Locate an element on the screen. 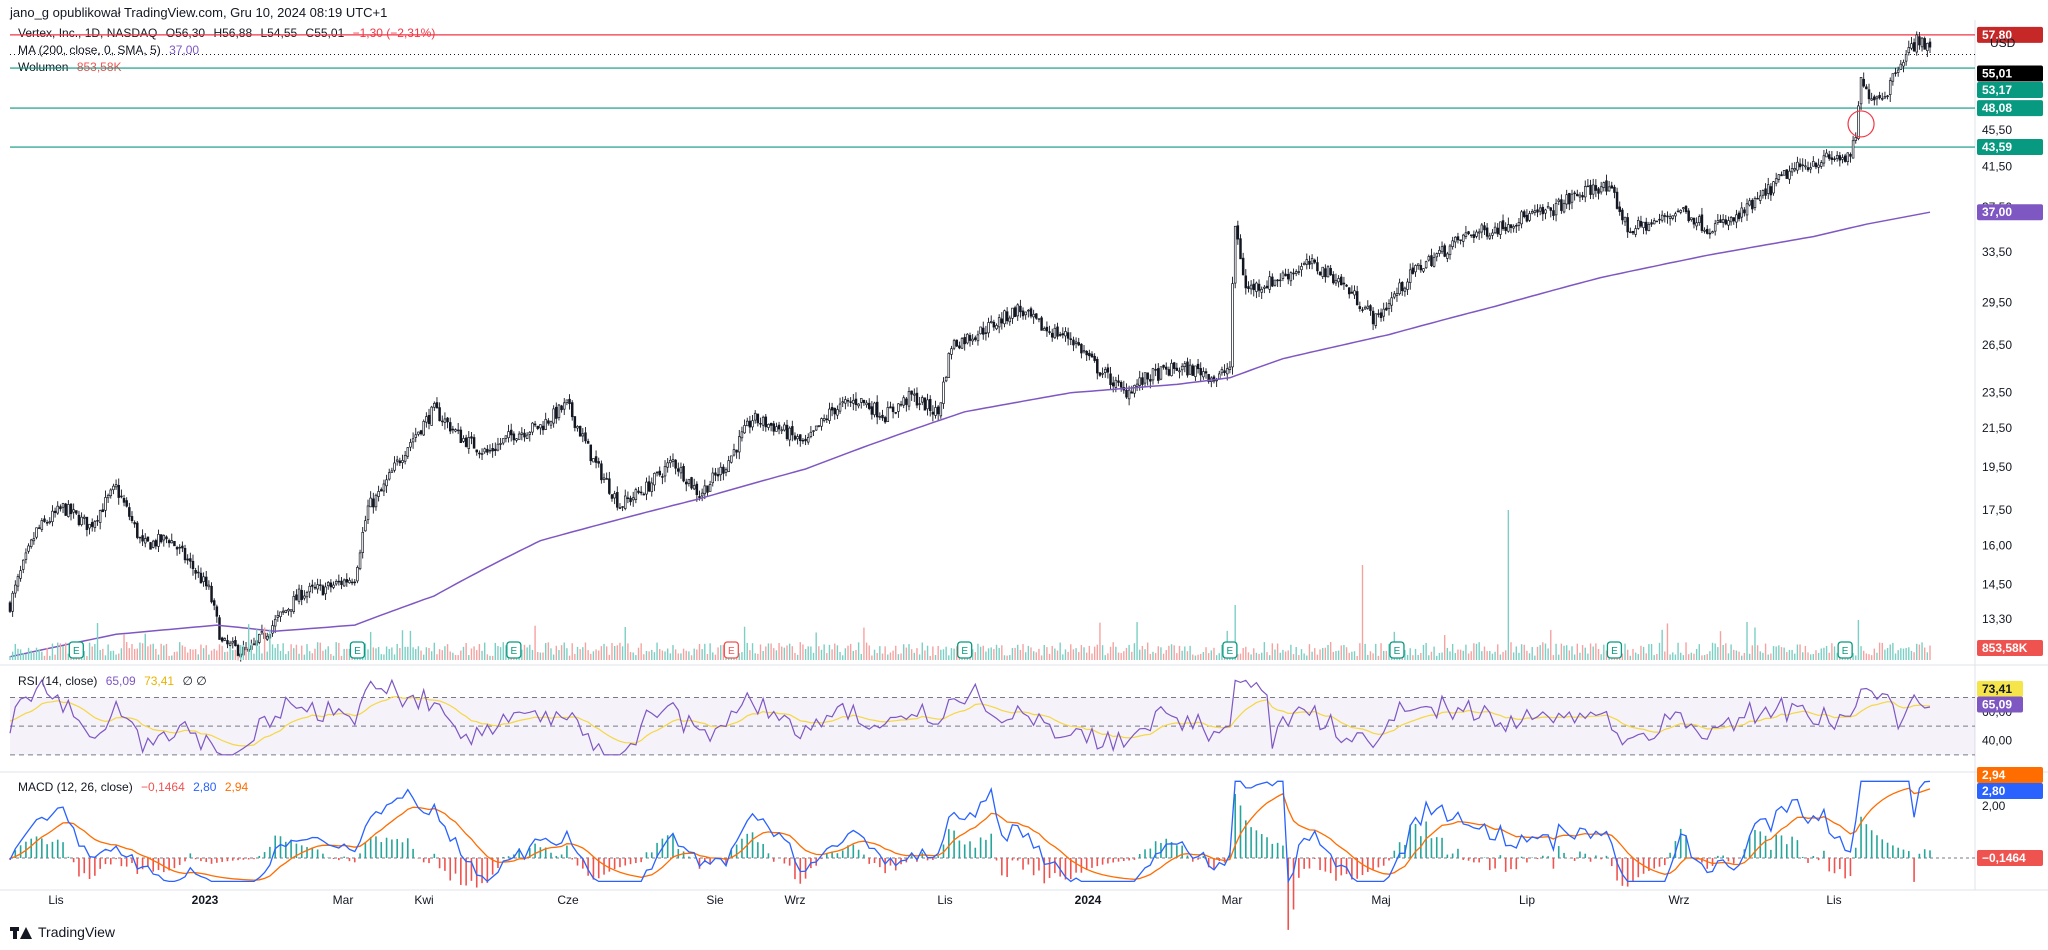  macd-tag-label: 2,94 is located at coordinates (1994, 775).